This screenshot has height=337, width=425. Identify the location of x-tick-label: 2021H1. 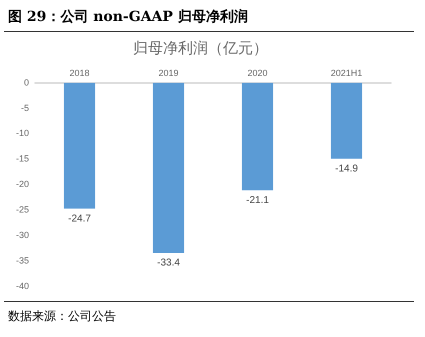
(346, 73).